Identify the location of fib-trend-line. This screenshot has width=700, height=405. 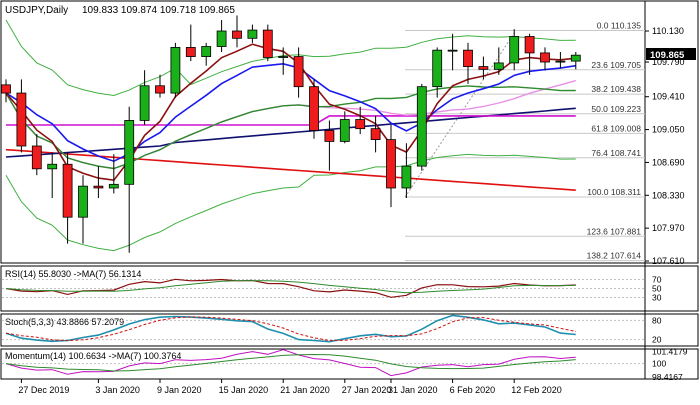
(460, 114).